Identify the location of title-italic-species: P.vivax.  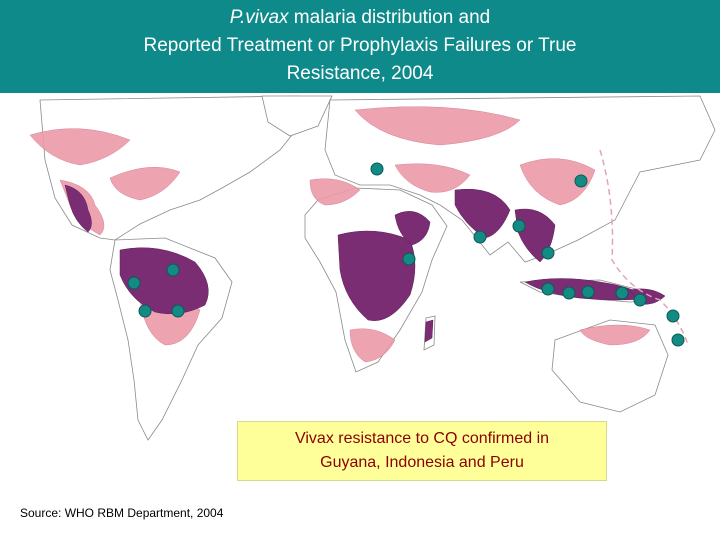
(259, 17).